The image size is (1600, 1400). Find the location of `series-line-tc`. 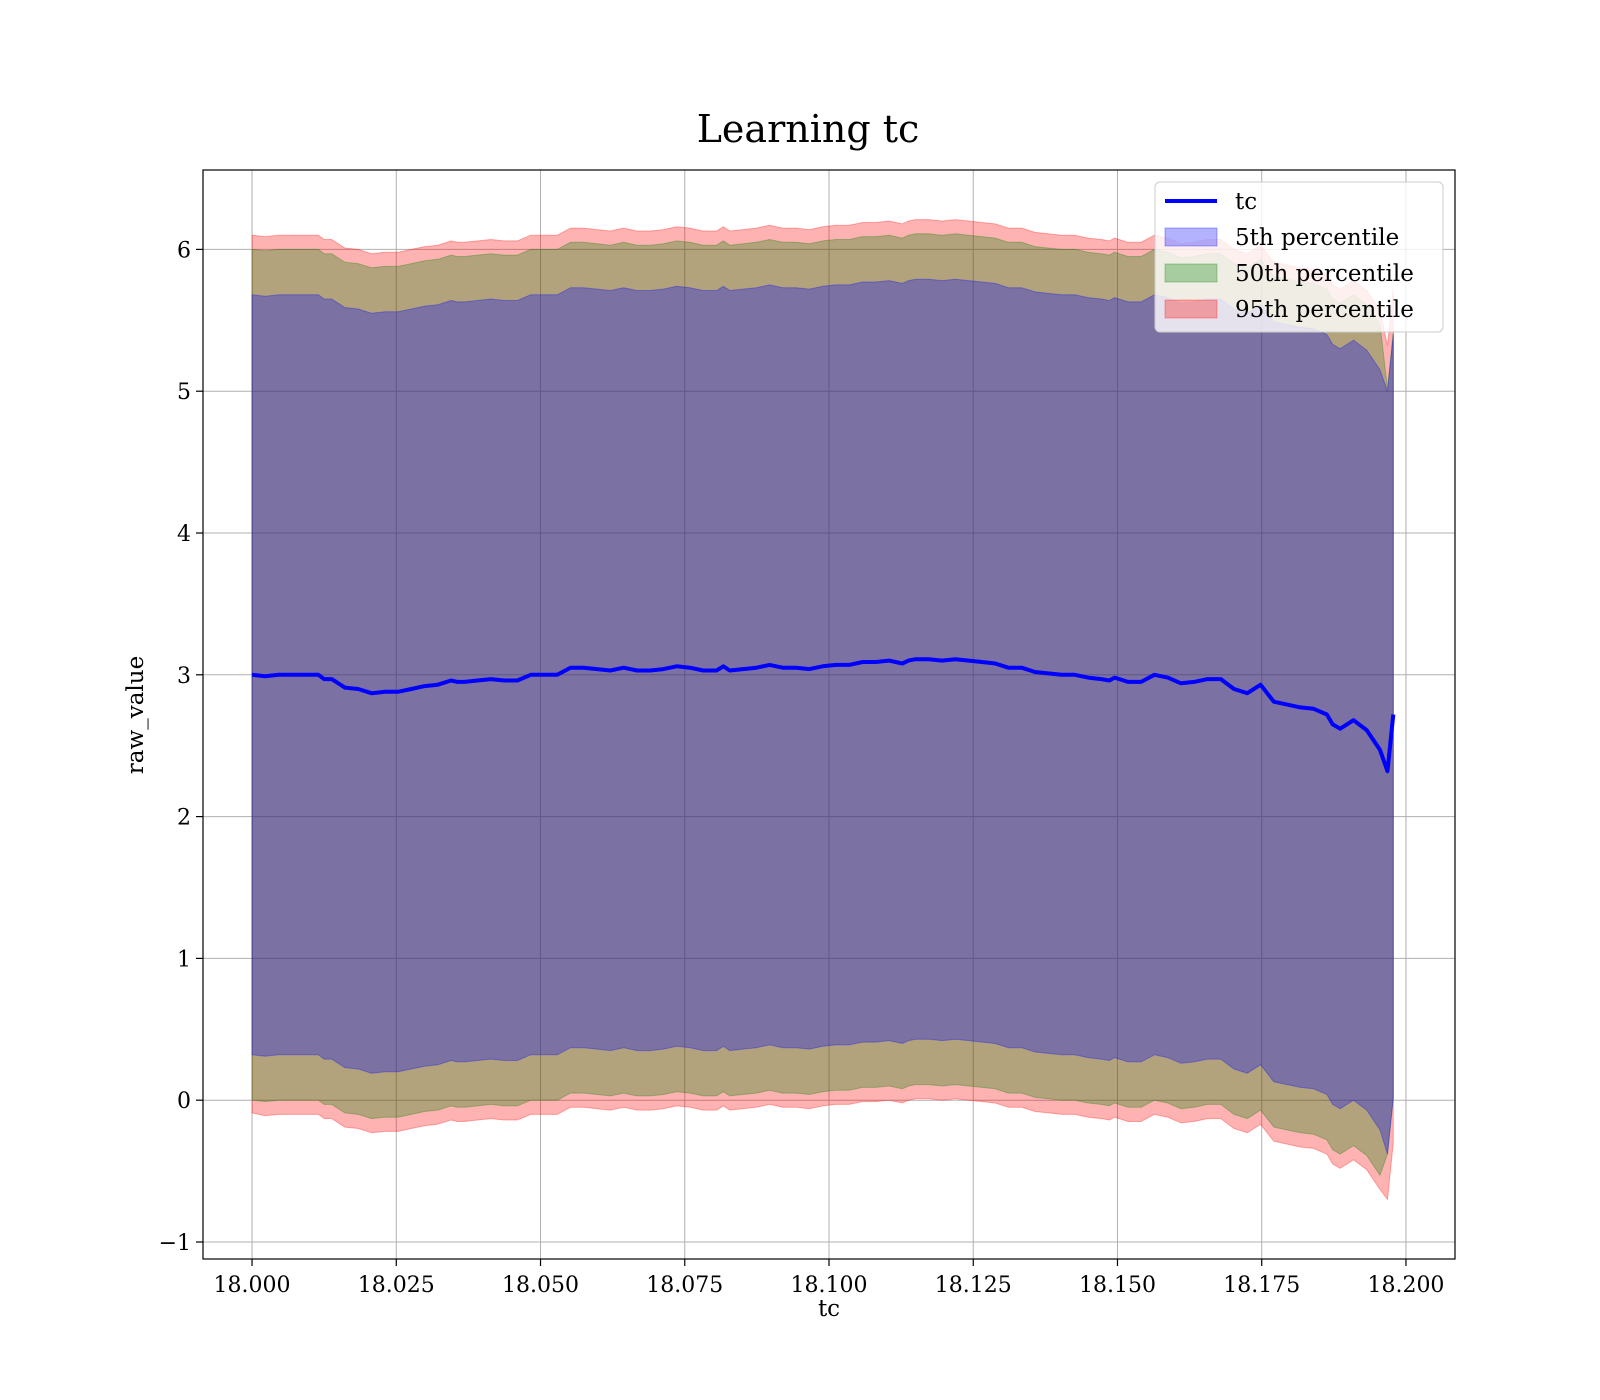

series-line-tc is located at coordinates (823, 715).